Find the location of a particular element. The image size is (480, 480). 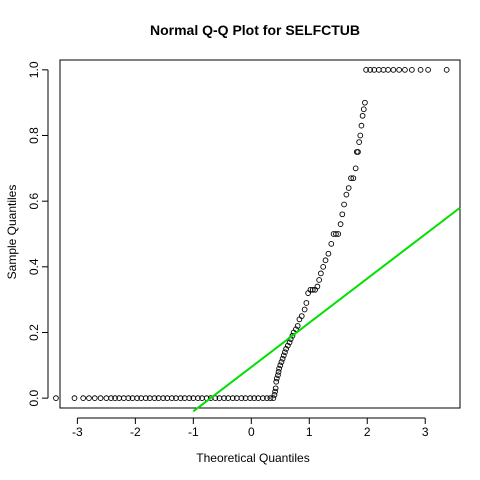

y-tick-label: 0.6 is located at coordinates (34, 201).